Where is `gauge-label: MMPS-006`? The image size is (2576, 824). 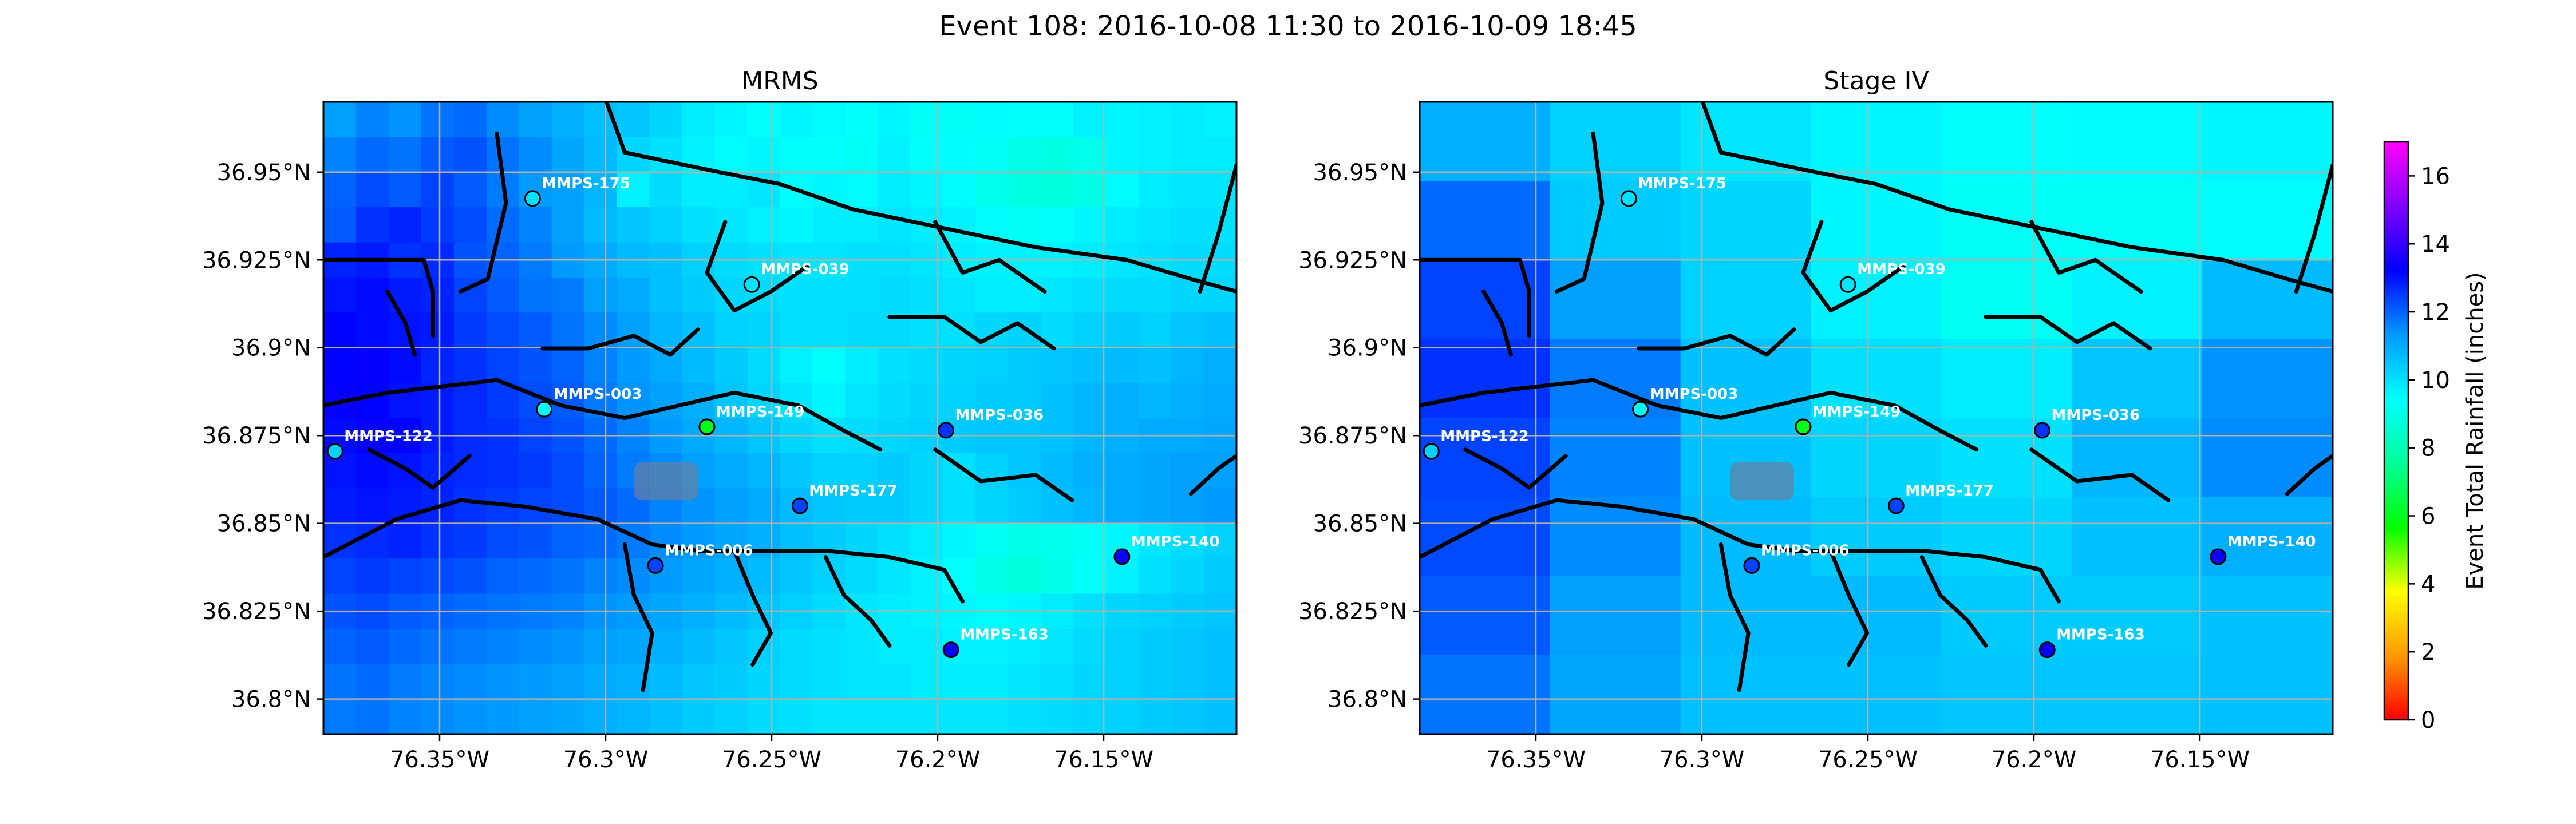 gauge-label: MMPS-006 is located at coordinates (1805, 550).